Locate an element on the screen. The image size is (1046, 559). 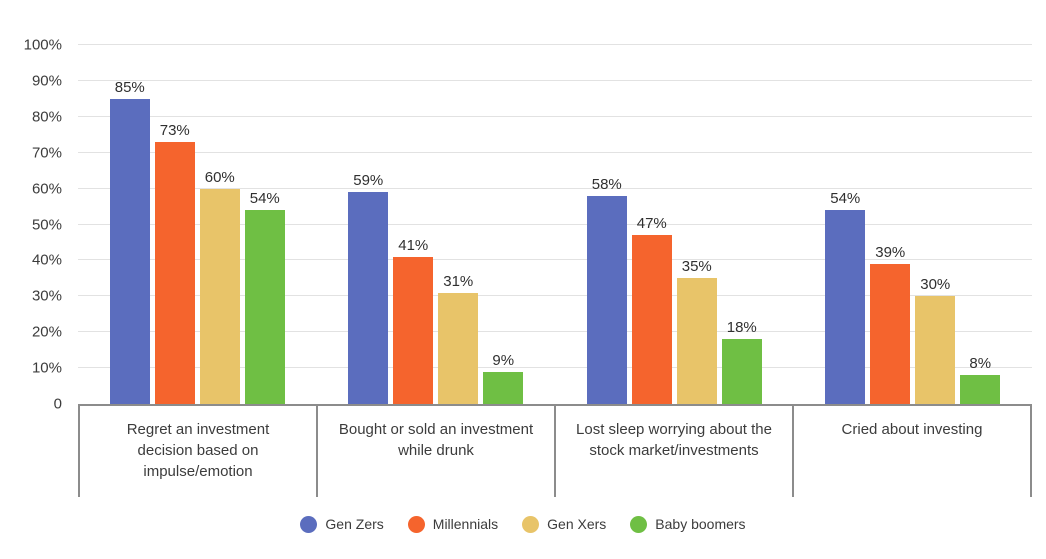
bar-value-label: 8% is located at coordinates (980, 364).